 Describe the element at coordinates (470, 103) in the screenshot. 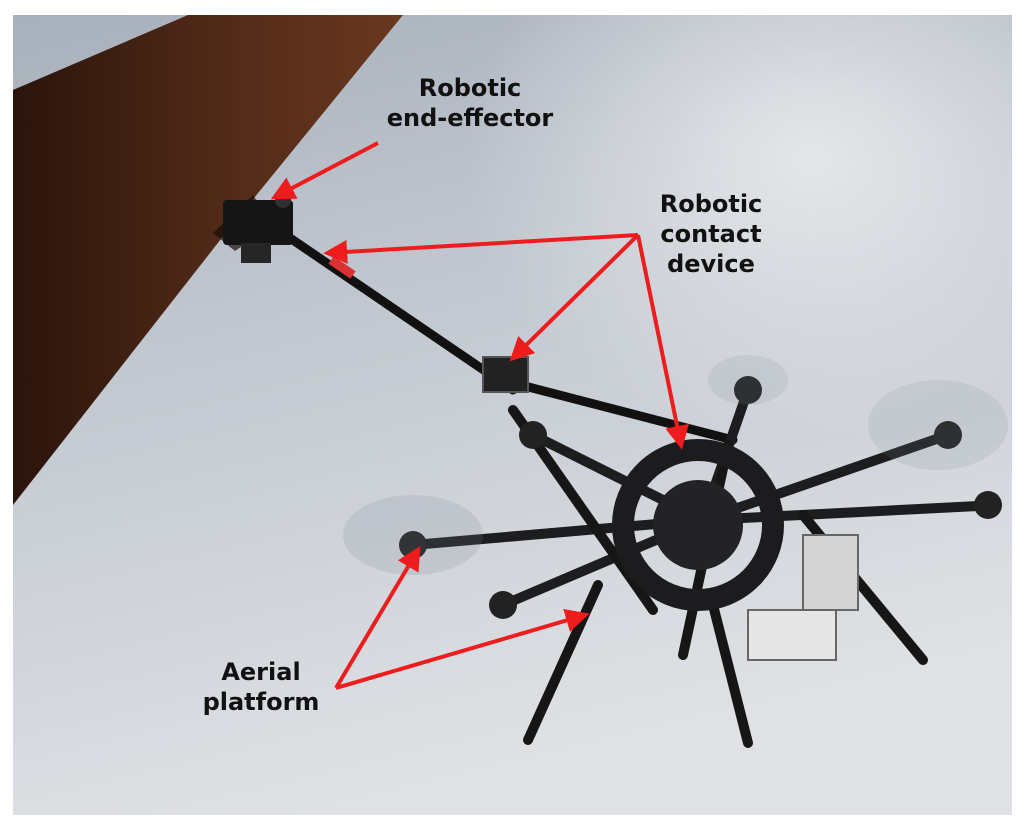

I see `label-robotic-end-effector: Robotic end-effector` at that location.